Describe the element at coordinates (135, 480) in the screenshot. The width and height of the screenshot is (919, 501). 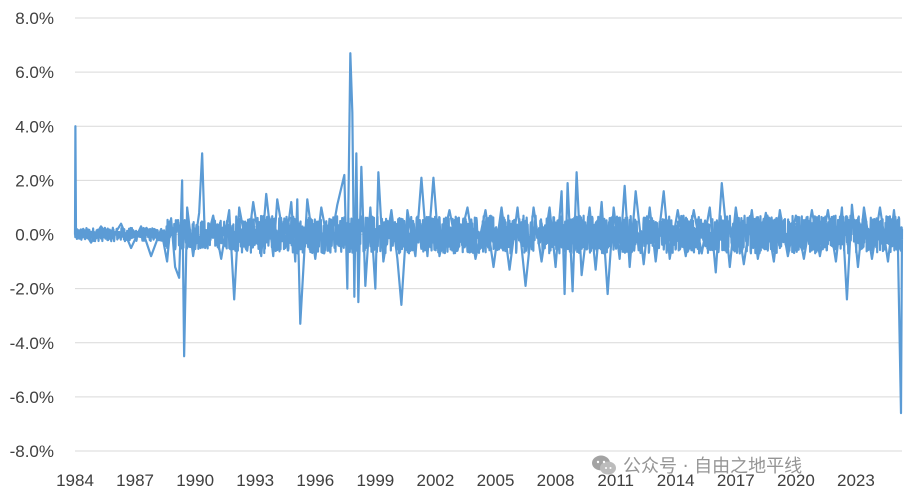
I see `x-tick-label: 1987` at that location.